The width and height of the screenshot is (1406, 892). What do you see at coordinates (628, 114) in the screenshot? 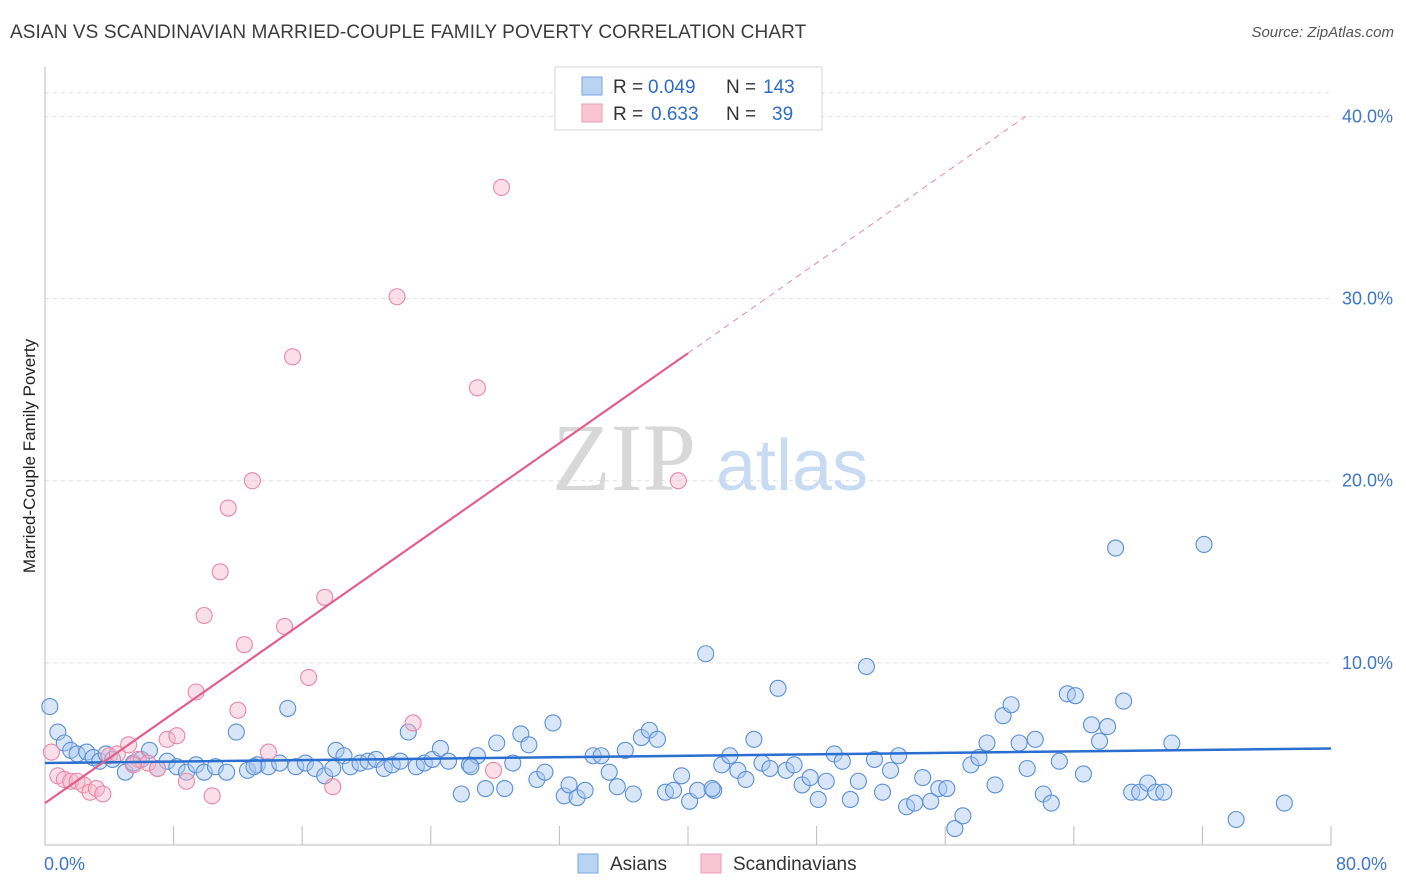
I see `legend-r-label-scandinavians: R =` at bounding box center [628, 114].